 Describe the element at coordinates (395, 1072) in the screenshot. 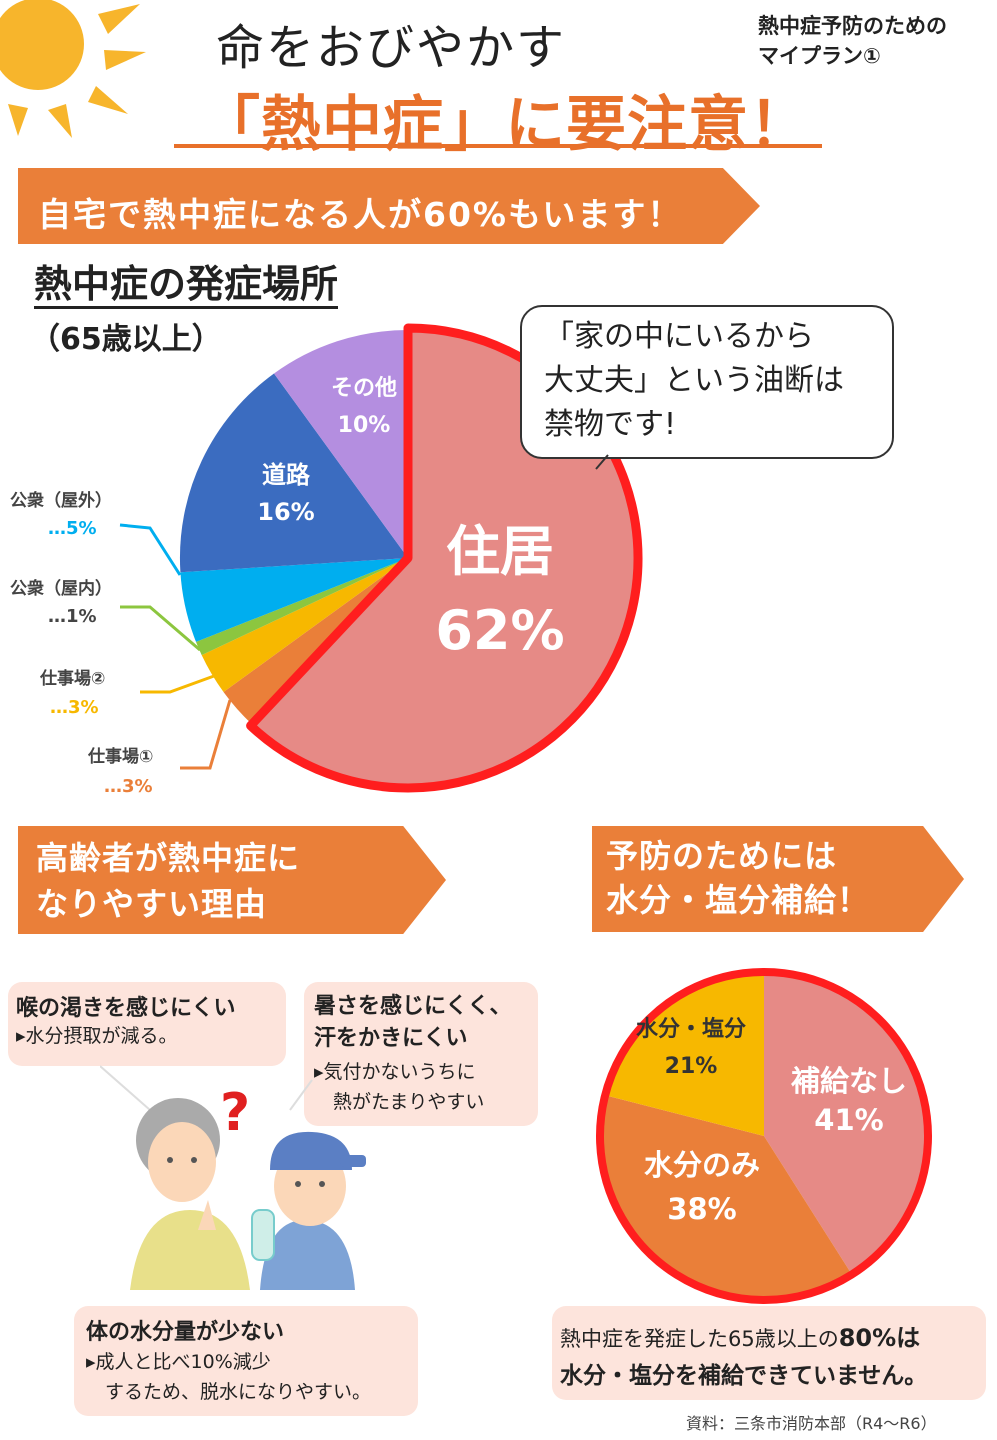

I see `reason-heat-body-line1: ▸気付かないうちに` at that location.